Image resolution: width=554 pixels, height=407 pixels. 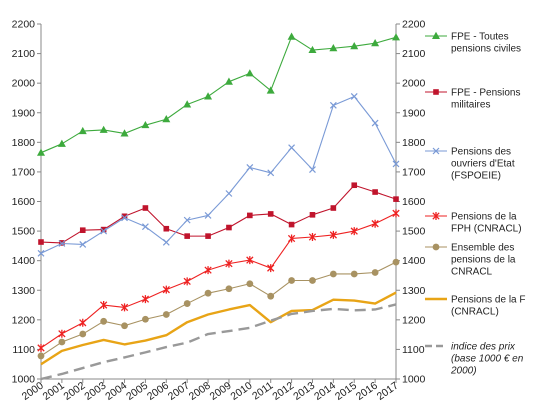 I want to click on y-tick-label-right: 2000, so click(x=414, y=84).